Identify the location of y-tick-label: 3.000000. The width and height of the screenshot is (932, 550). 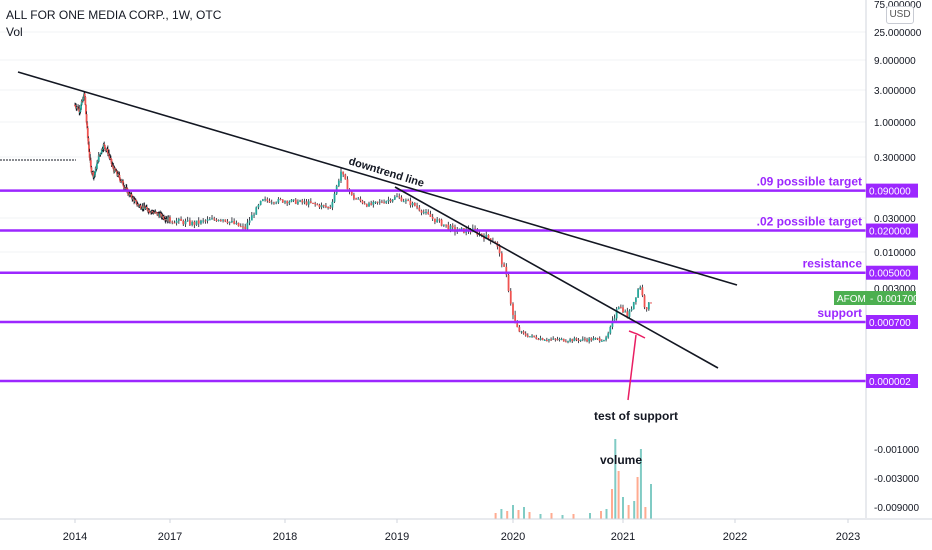
(895, 91).